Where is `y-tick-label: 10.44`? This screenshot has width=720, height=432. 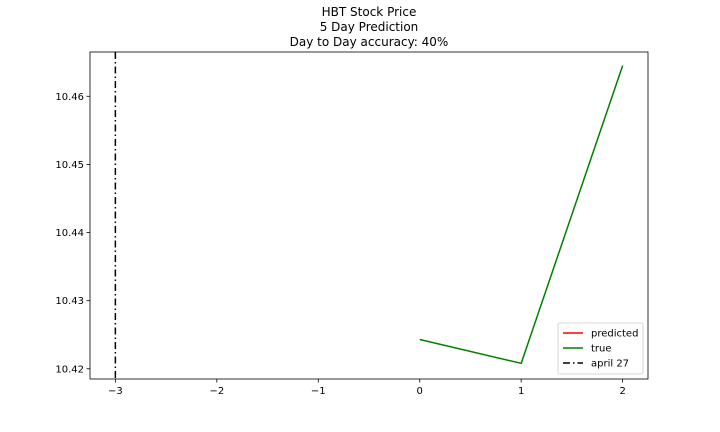
y-tick-label: 10.44 is located at coordinates (69, 233).